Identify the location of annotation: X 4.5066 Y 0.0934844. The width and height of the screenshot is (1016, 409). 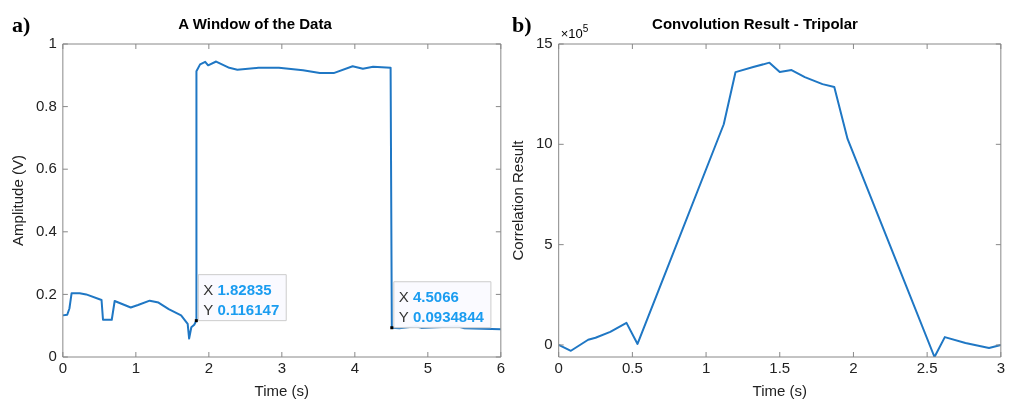
(441, 306).